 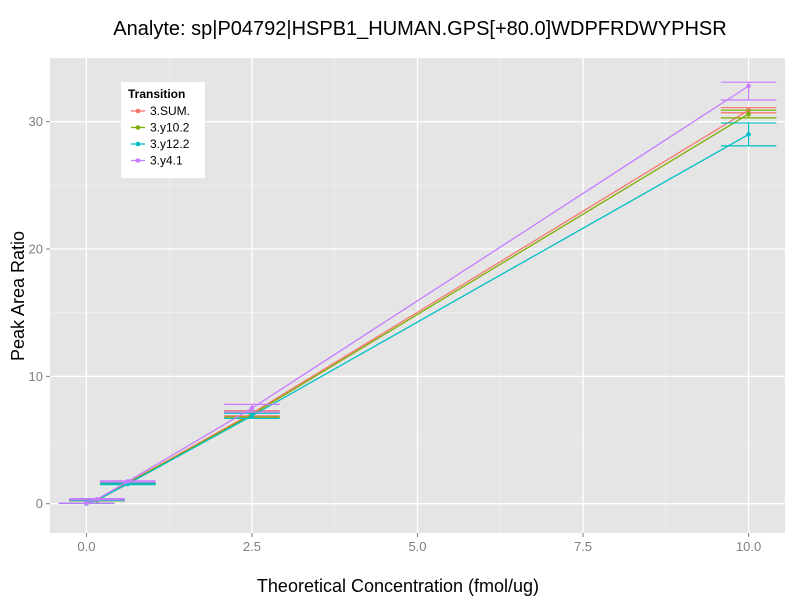 I want to click on legend-box, so click(x=163, y=130).